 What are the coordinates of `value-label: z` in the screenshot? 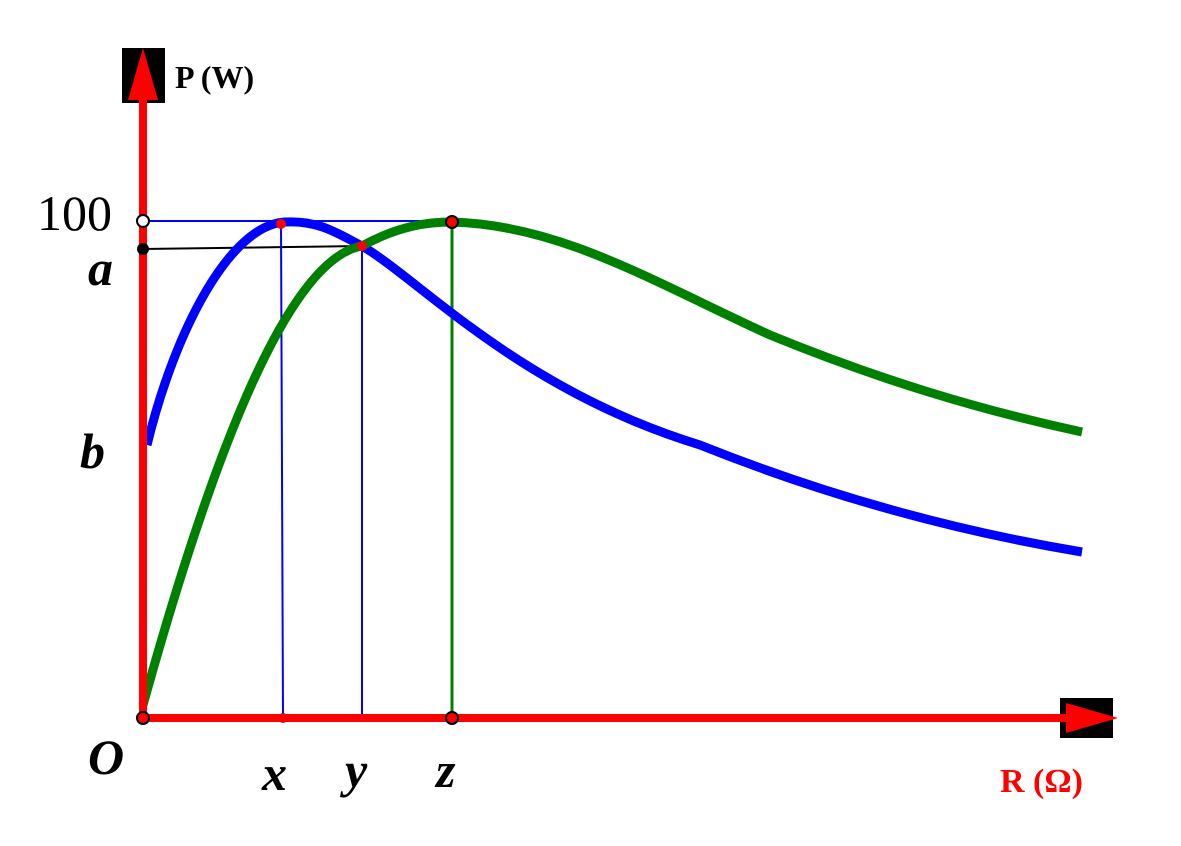 It's located at (445, 770).